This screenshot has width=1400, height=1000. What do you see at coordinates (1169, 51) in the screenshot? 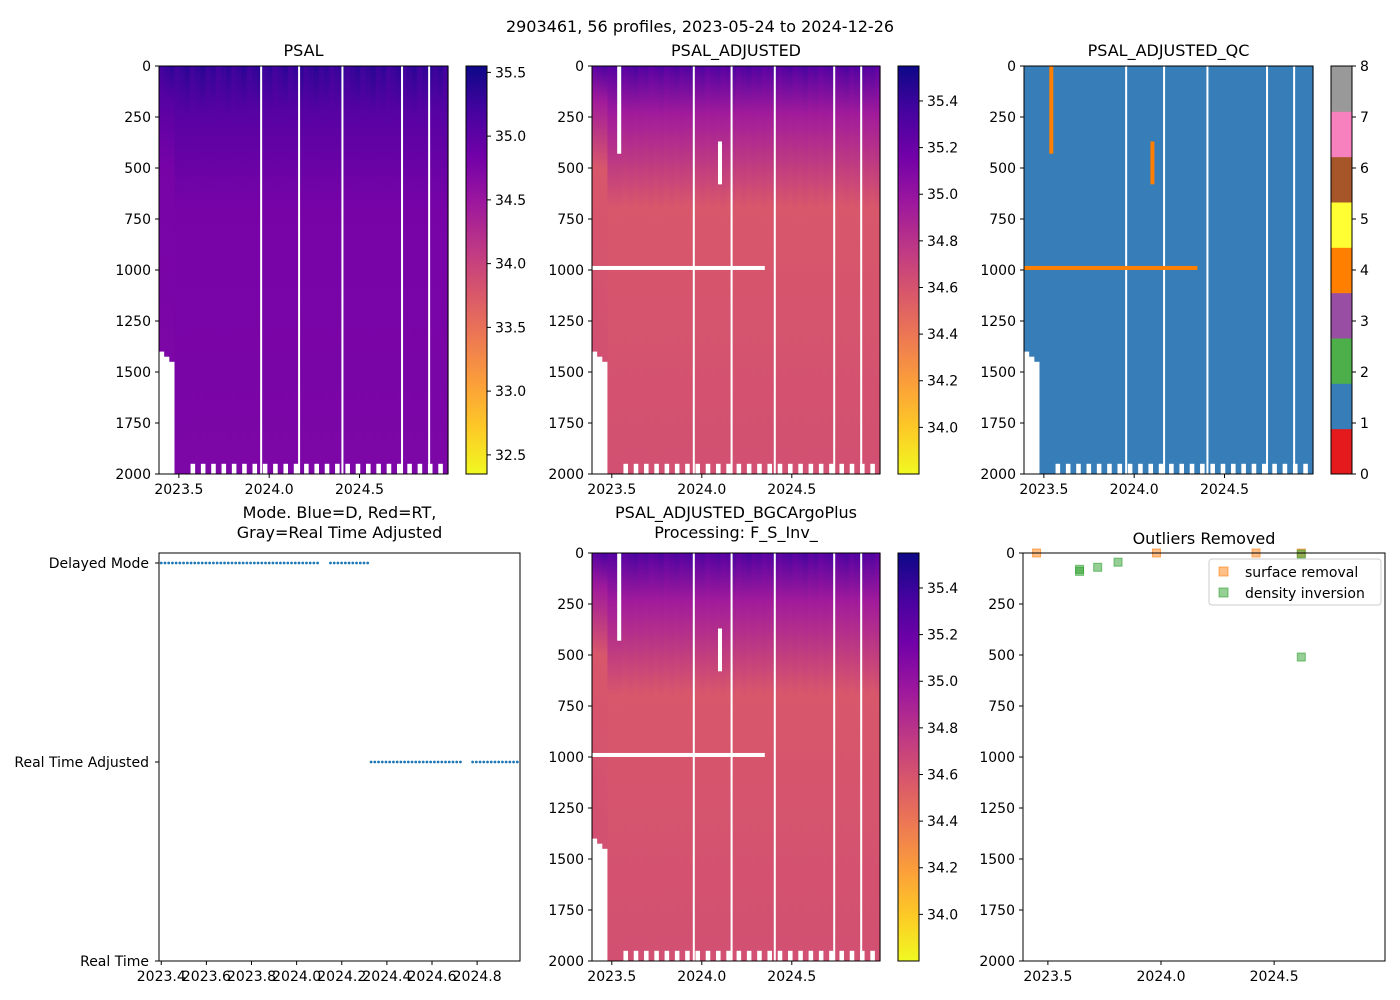
I see `panel-title: PSAL_ADJUSTED_QC` at bounding box center [1169, 51].